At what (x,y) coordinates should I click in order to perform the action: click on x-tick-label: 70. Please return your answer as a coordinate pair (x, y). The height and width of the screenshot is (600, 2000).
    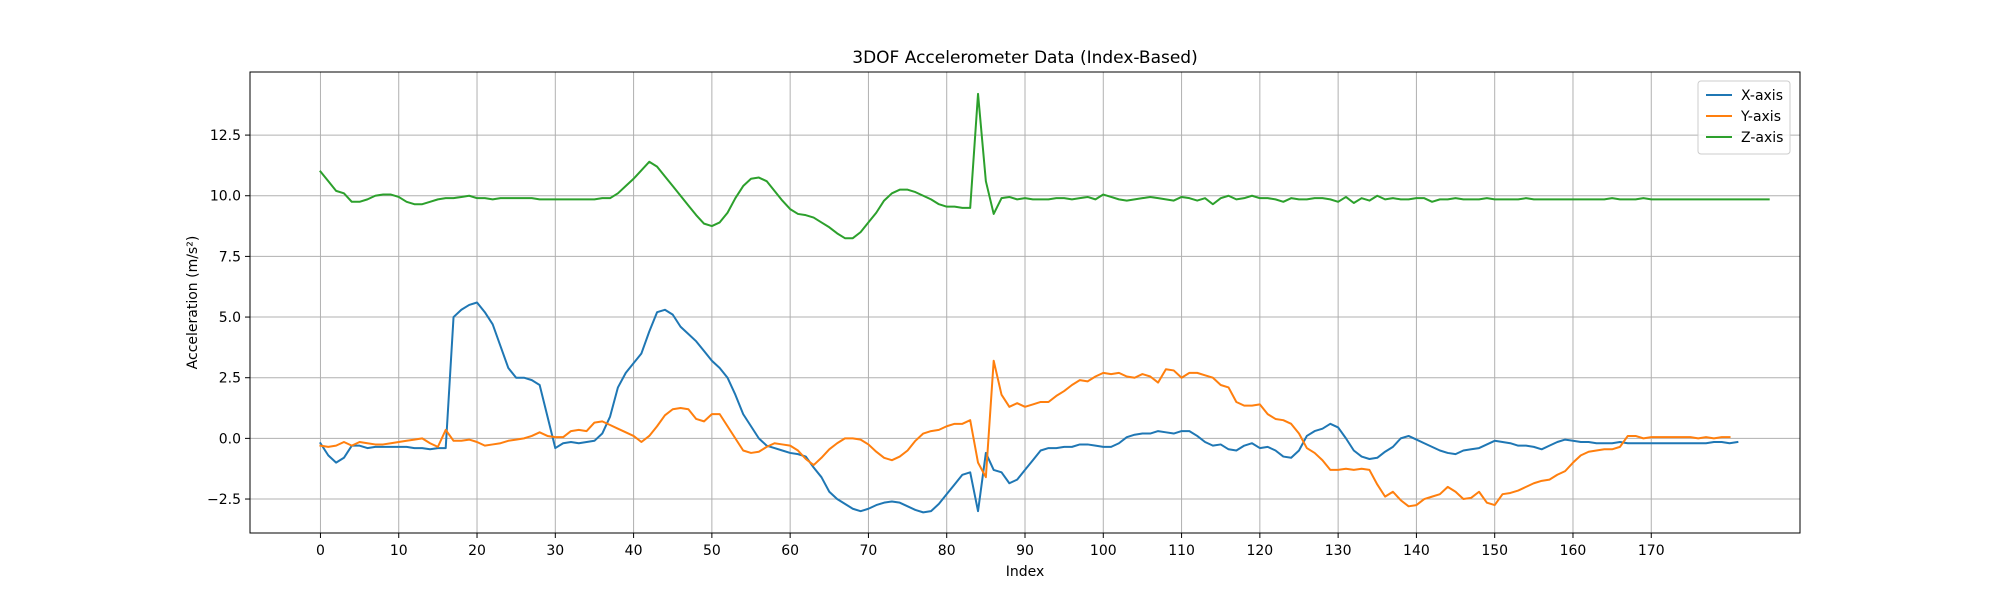
    Looking at the image, I should click on (869, 551).